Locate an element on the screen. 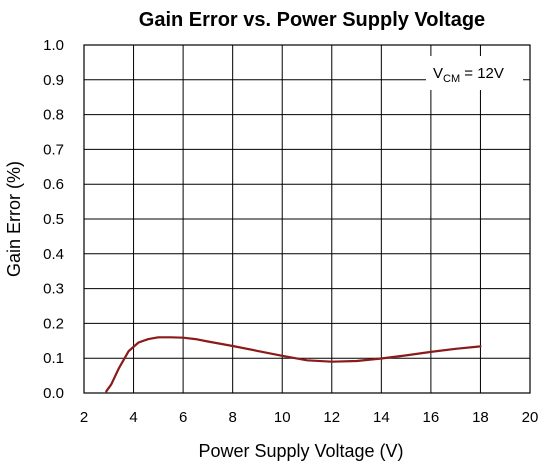  y-axis-ticks: 0.0 0.1 0.2 0.3 0.4 0.5 0.6 0.7 0.8 0.9 1.0 is located at coordinates (53, 219).